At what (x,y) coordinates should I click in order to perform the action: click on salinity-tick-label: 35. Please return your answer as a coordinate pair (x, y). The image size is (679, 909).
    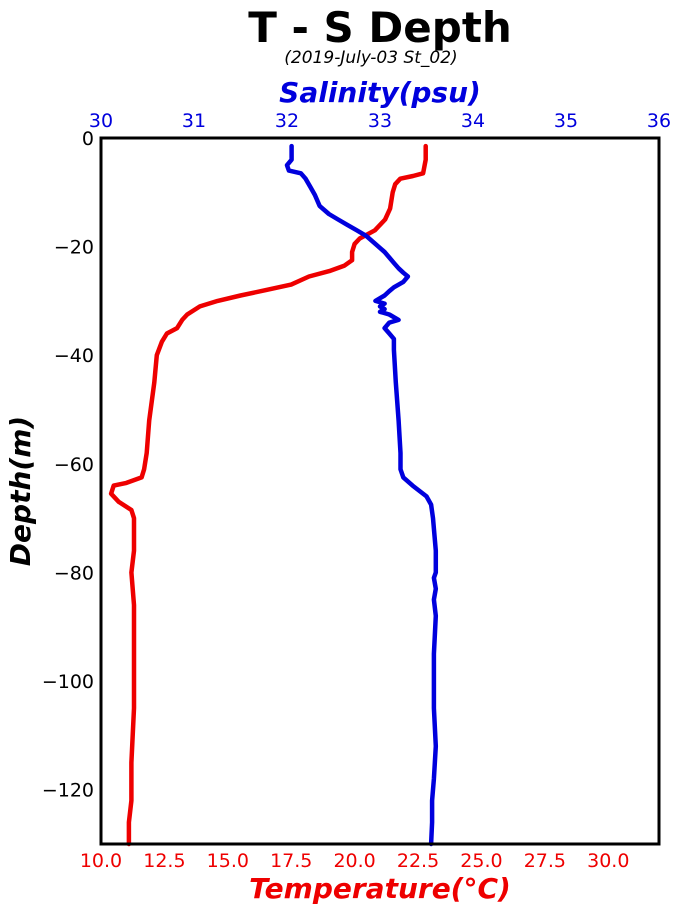
    Looking at the image, I should click on (566, 121).